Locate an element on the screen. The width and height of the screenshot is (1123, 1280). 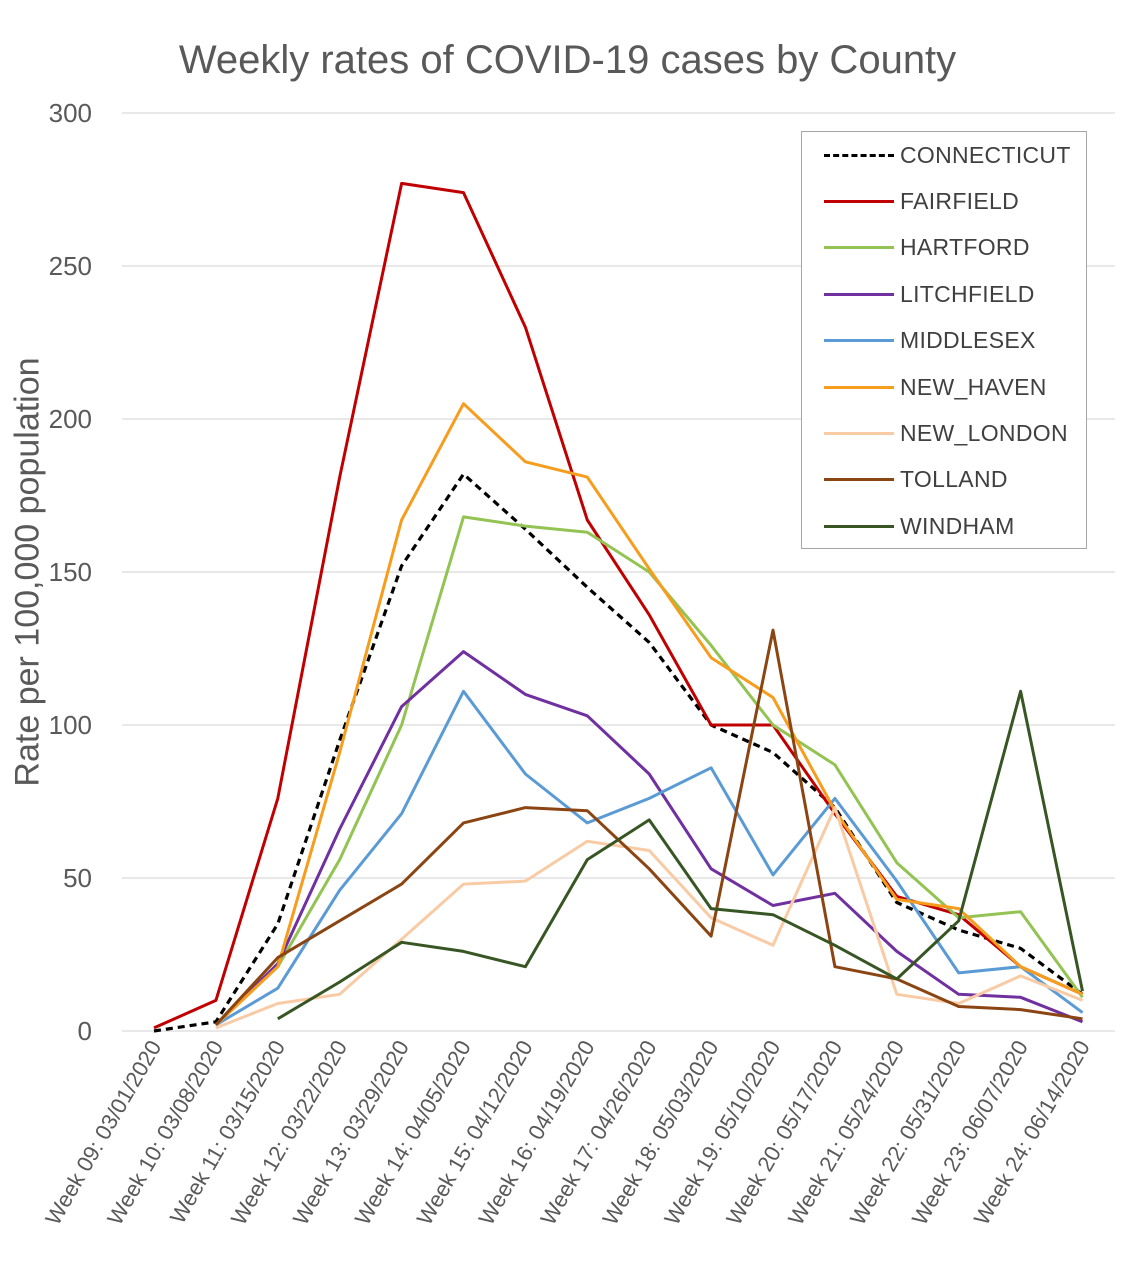
y-tick-label: 150 is located at coordinates (70, 572).